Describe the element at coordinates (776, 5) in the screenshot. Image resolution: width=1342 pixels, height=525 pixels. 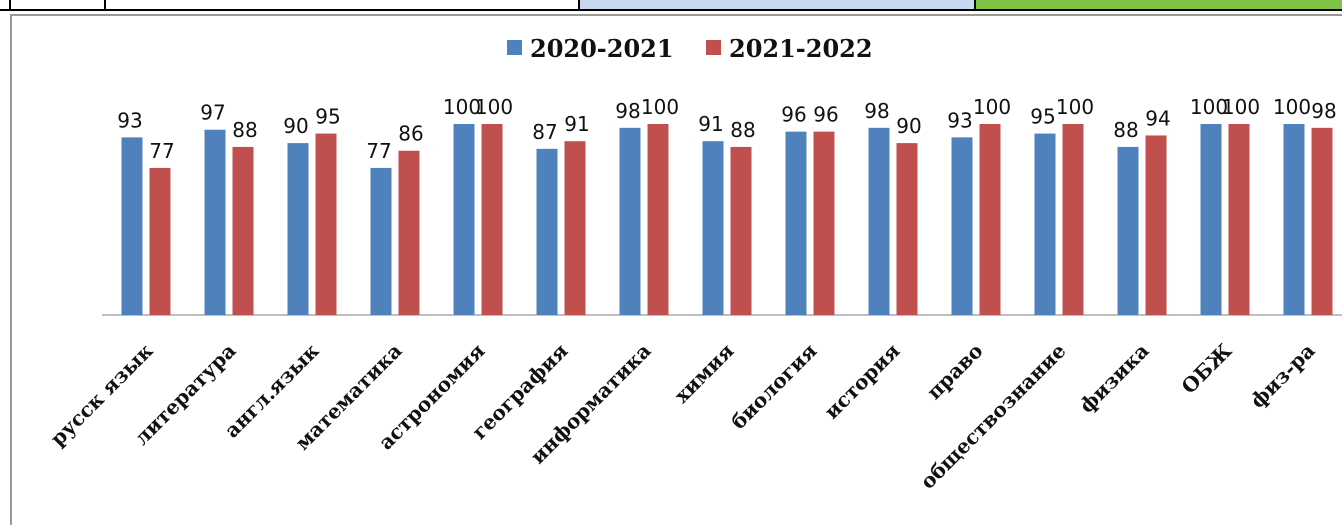
I see `strip-blue-cell` at that location.